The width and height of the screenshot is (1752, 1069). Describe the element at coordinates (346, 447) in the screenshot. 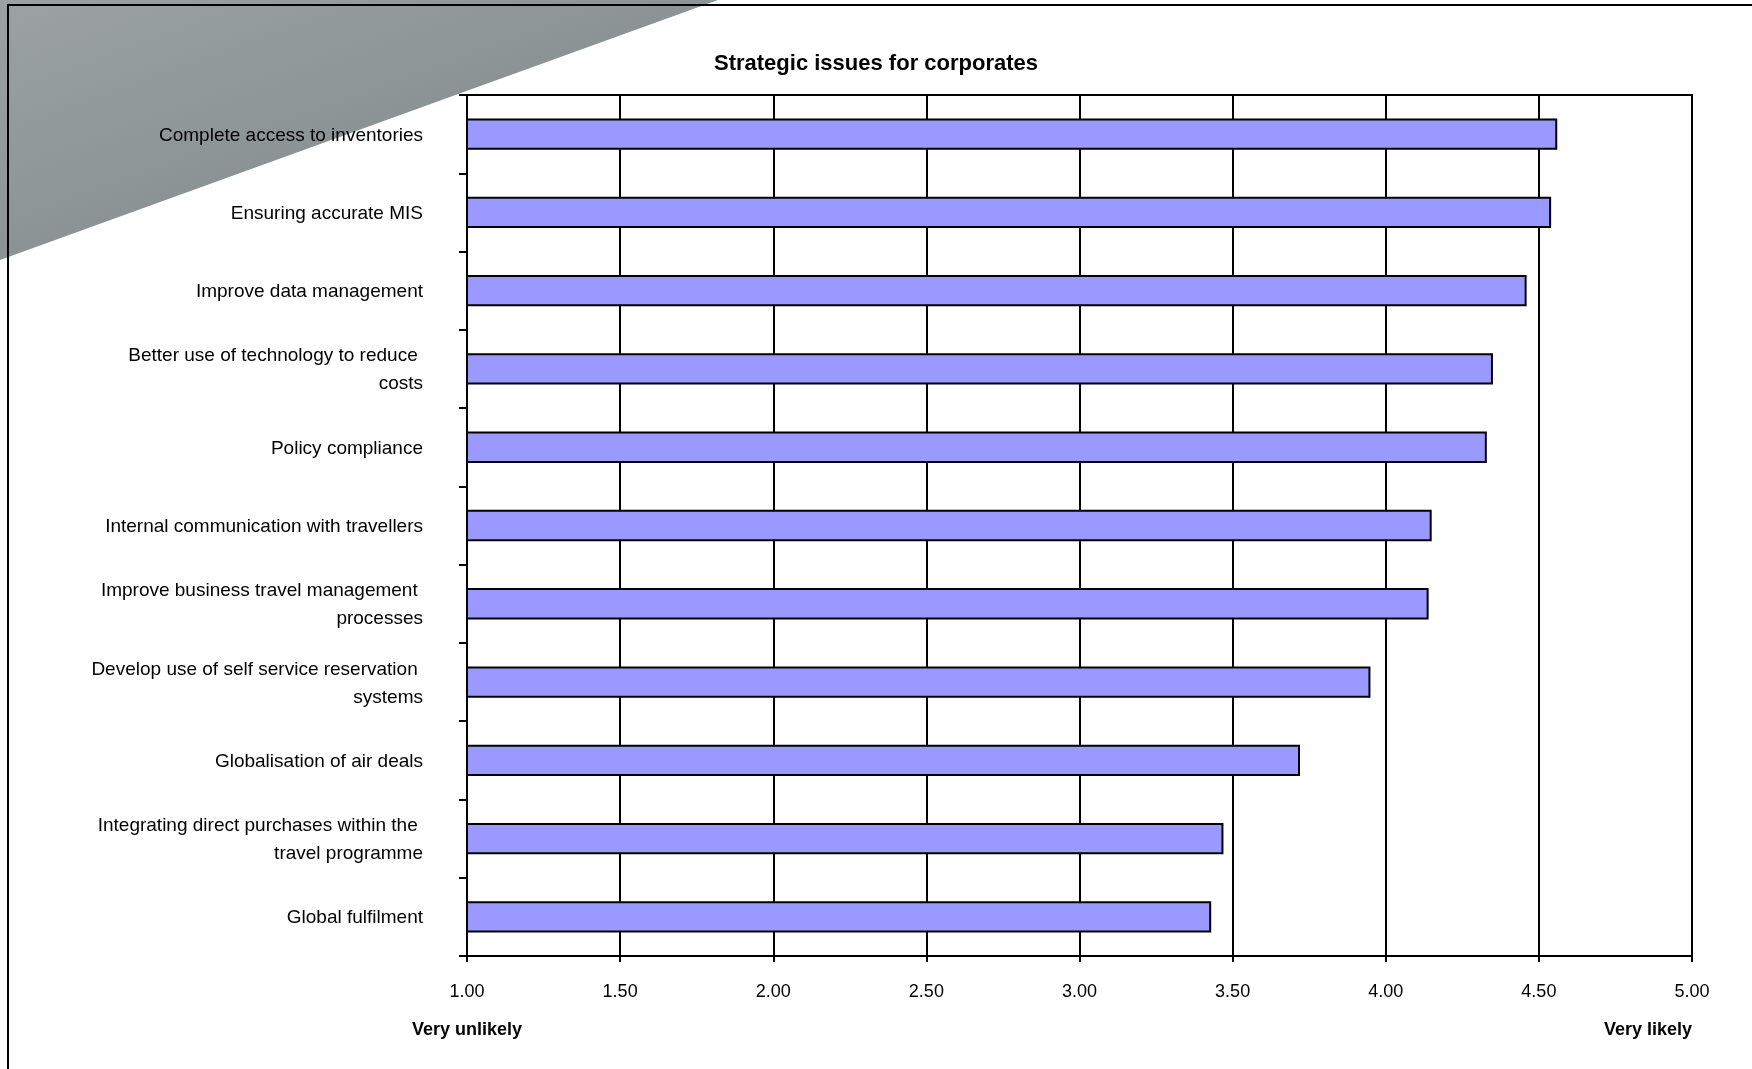

I see `y-tick-label: Policy compliance` at that location.